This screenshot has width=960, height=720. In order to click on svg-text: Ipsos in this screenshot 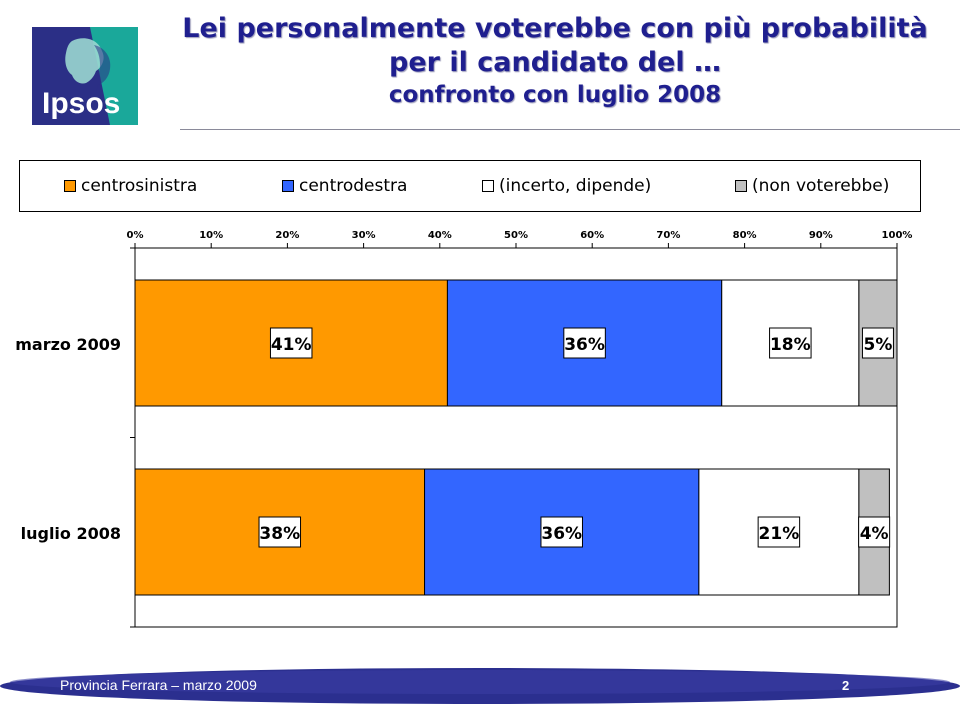, I will do `click(81, 103)`.